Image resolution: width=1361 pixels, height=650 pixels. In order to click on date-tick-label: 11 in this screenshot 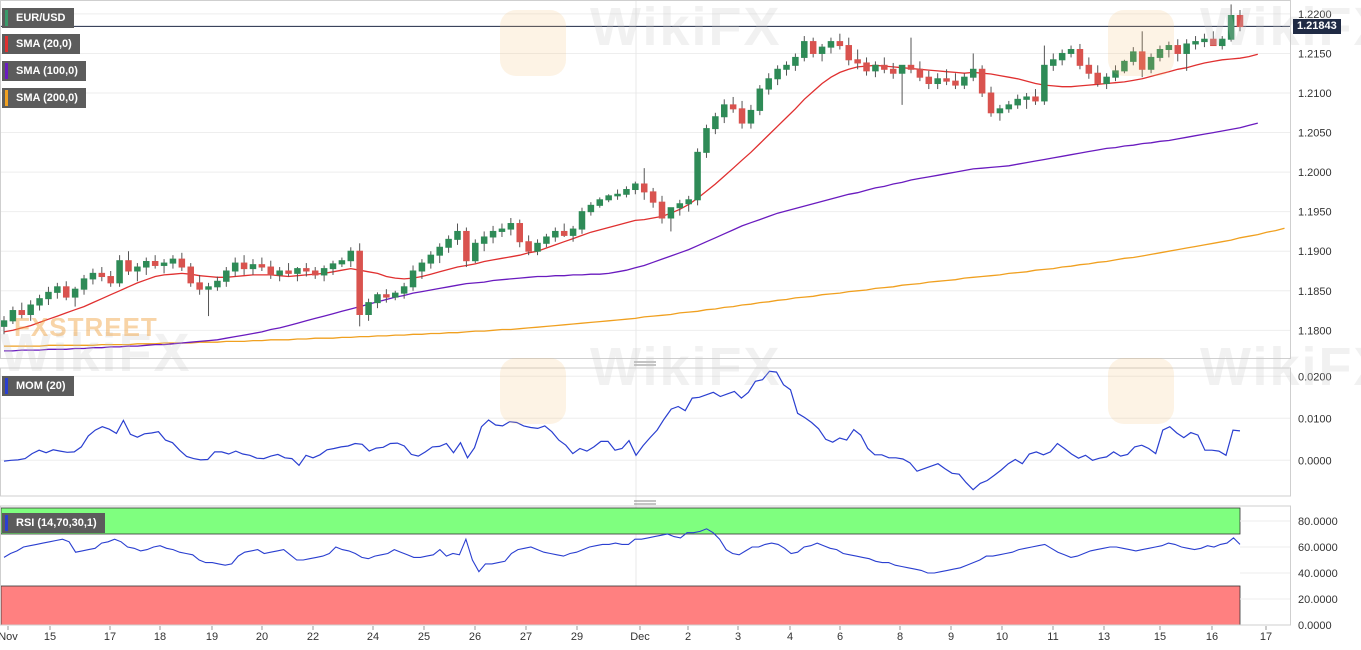, I will do `click(1052, 637)`.